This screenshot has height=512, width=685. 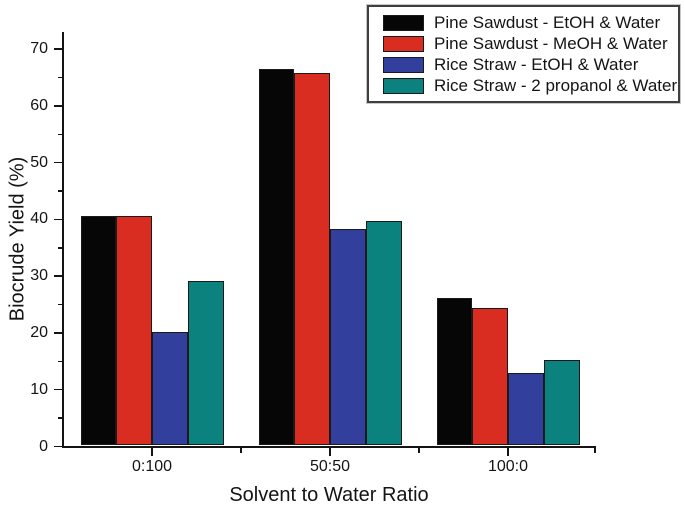 I want to click on legend-row: Pine Sawdust - MeOH & Water, so click(x=530, y=43).